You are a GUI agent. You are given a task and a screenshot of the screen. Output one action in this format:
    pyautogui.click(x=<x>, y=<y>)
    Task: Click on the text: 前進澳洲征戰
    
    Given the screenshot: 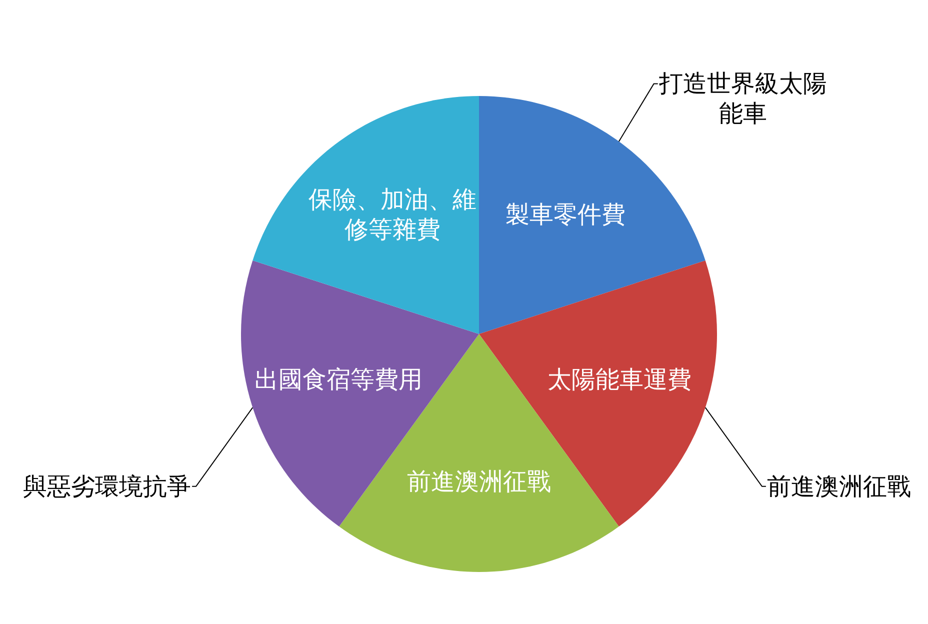 What is the action you would take?
    pyautogui.click(x=838, y=486)
    